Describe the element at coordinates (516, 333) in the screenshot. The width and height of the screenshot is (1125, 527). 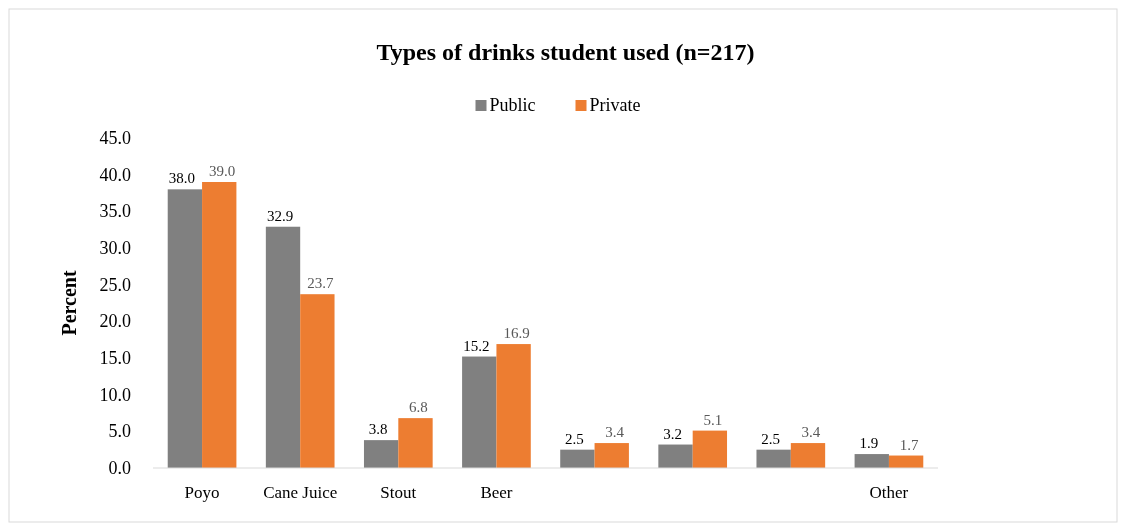
I see `data-label: 16.9` at that location.